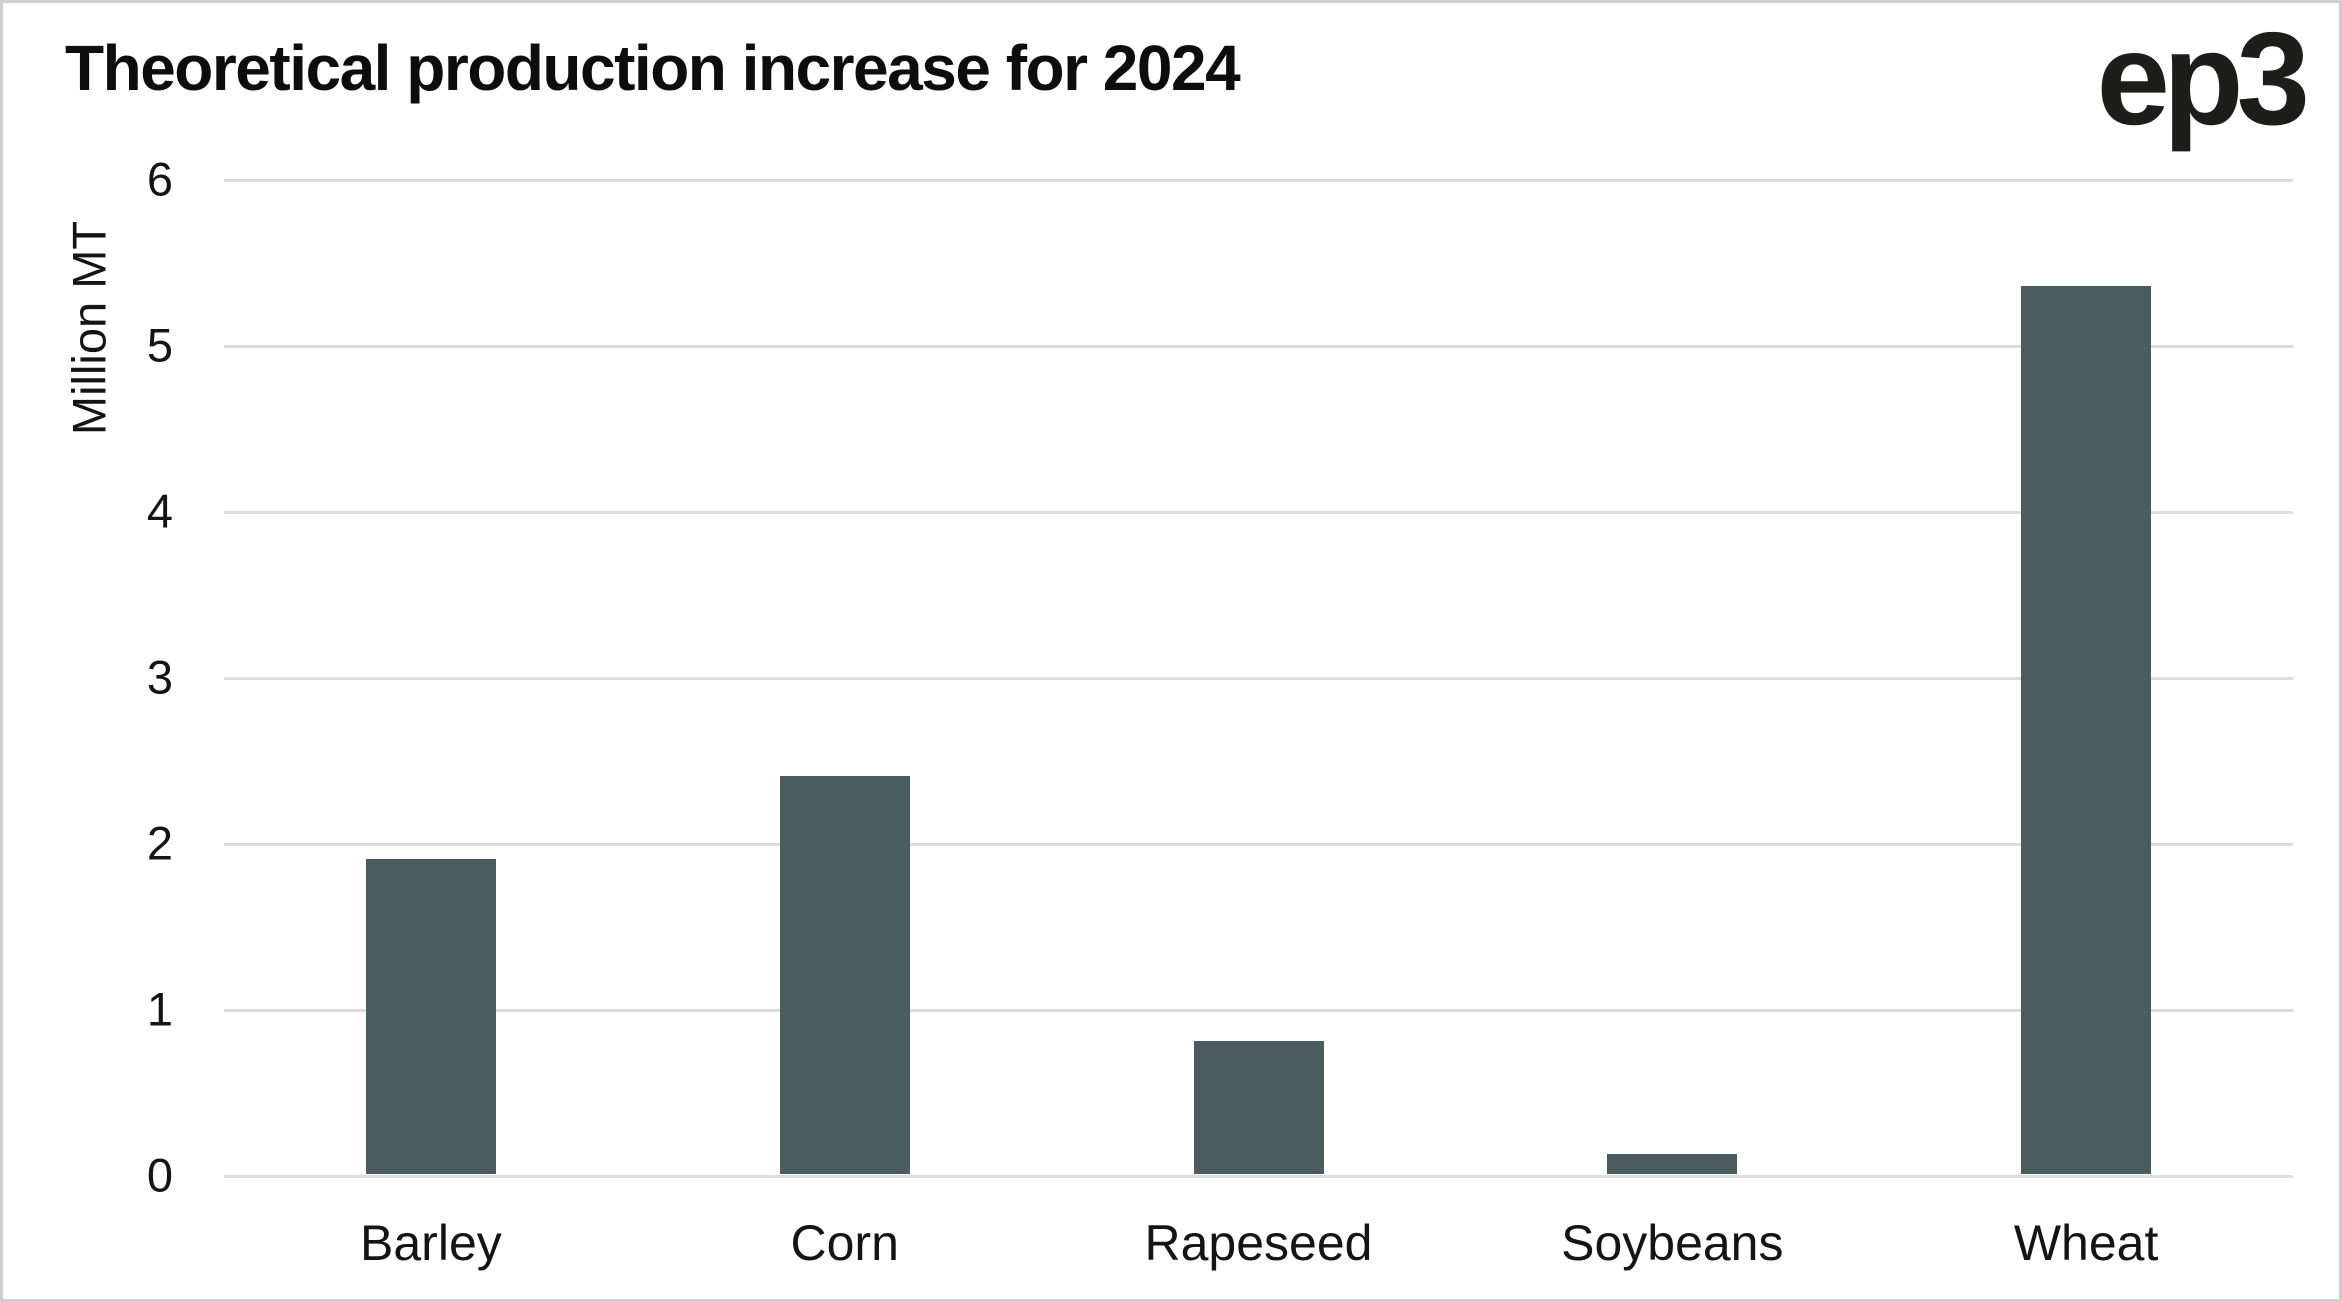  What do you see at coordinates (159, 677) in the screenshot?
I see `y-tick-3: 3` at bounding box center [159, 677].